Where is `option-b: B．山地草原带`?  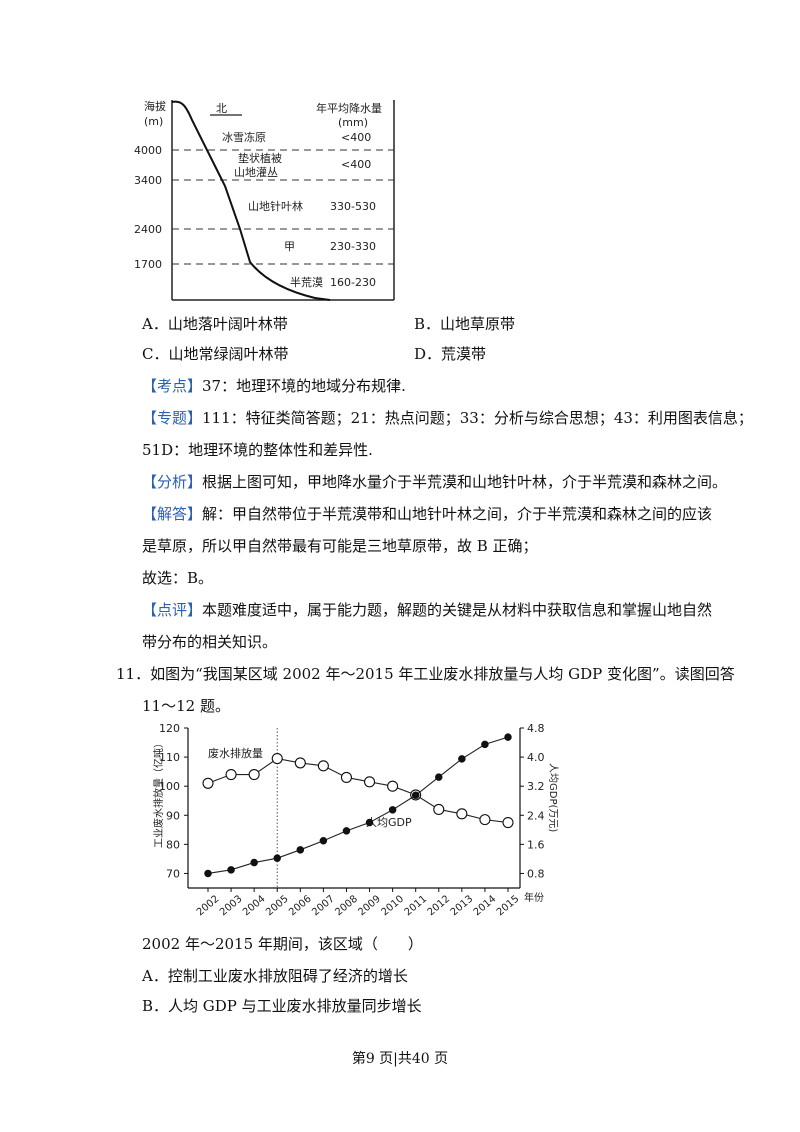
option-b: B．山地草原带 is located at coordinates (465, 324).